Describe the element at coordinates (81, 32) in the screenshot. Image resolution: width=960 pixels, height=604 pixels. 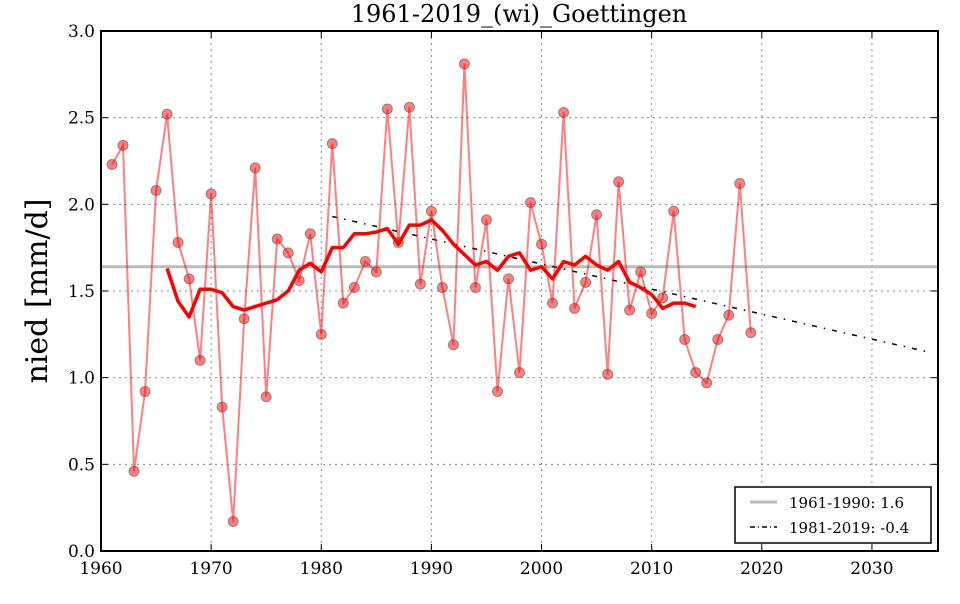
I see `y-tick-label: 3.0` at that location.